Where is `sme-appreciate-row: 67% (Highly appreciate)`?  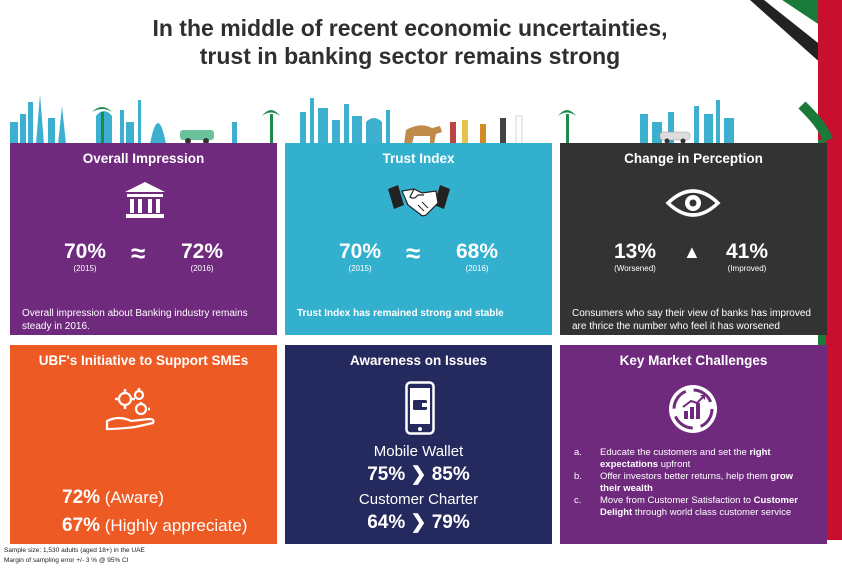 sme-appreciate-row: 67% (Highly appreciate) is located at coordinates (154, 526).